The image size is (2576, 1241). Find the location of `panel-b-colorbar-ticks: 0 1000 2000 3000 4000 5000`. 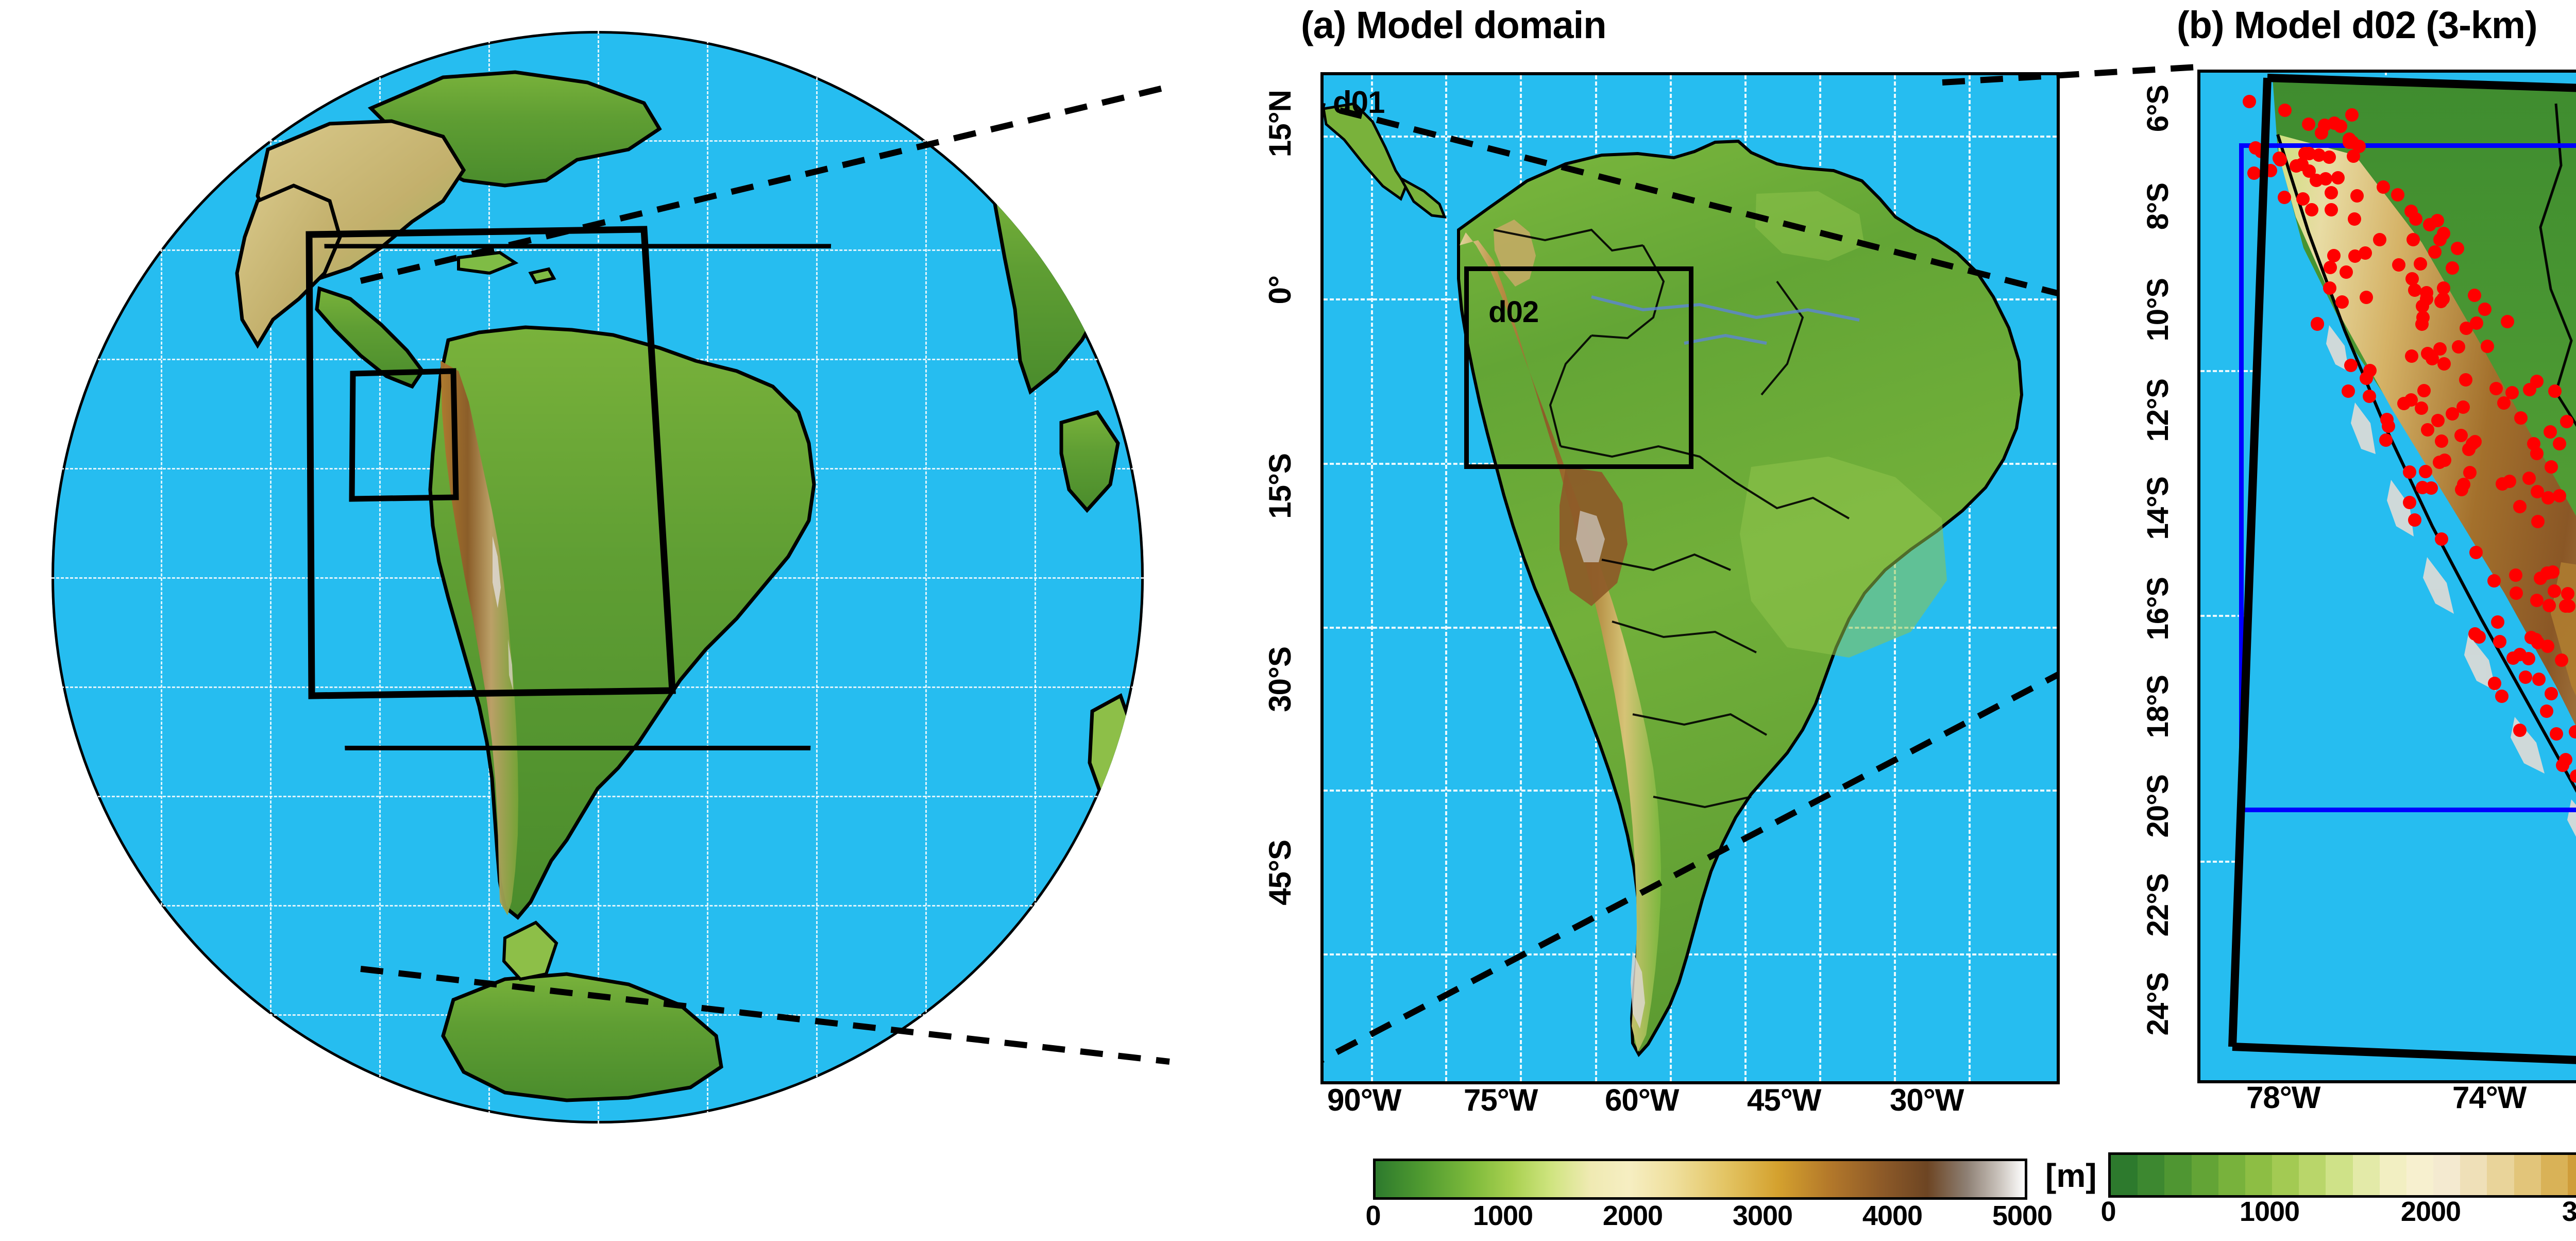

panel-b-colorbar-ticks: 0 1000 2000 3000 4000 5000 is located at coordinates (2338, 1214).